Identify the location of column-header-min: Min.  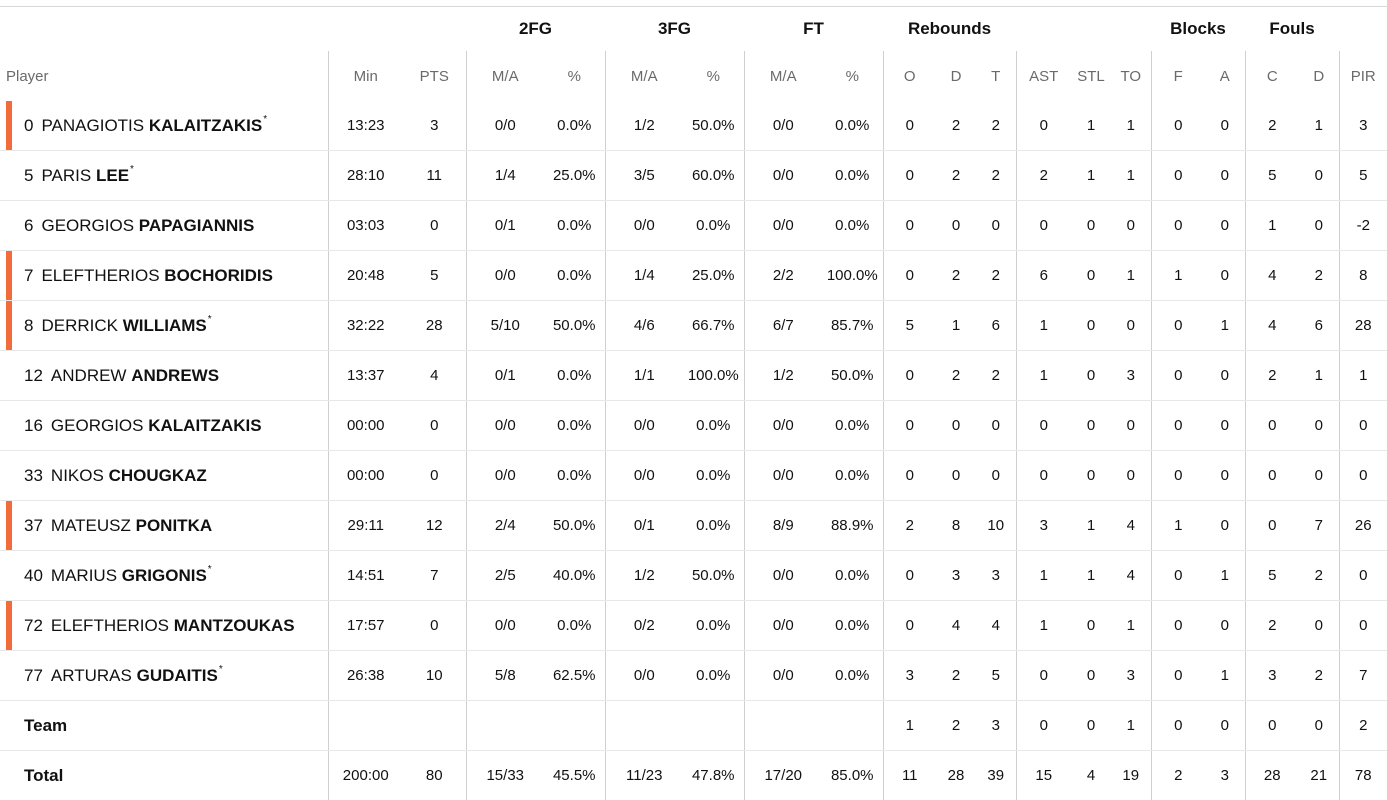
(365, 76).